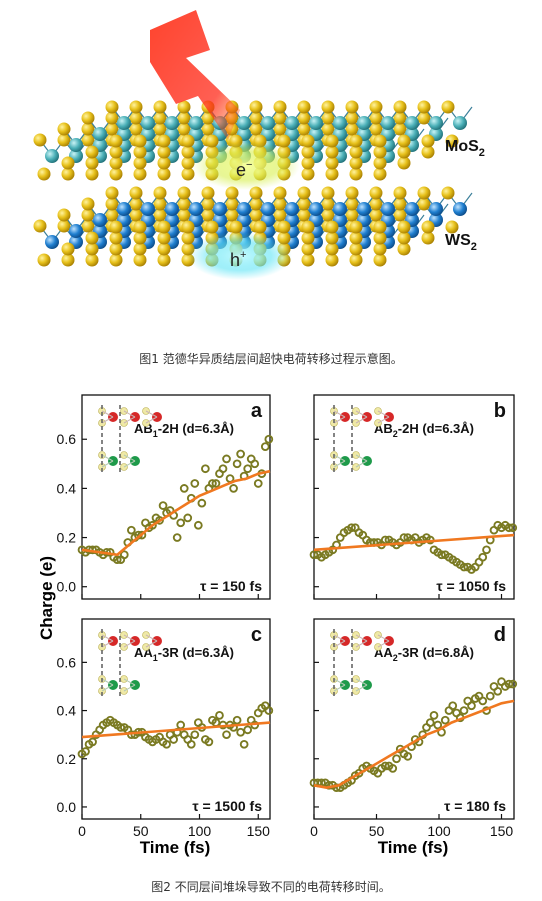 The height and width of the screenshot is (901, 542). I want to click on panel-frame, so click(176, 719).